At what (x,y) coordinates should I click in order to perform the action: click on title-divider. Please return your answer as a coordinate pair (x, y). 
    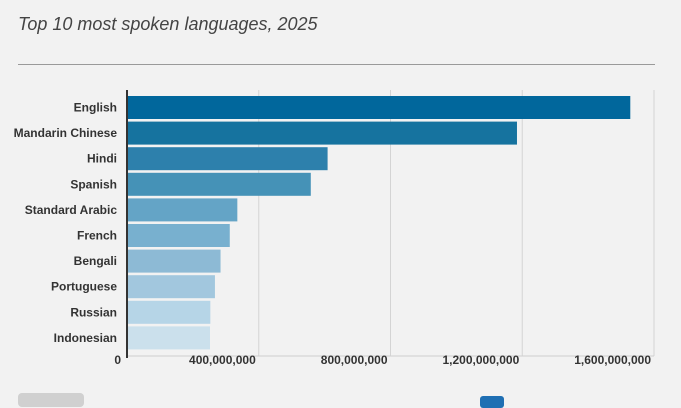
    Looking at the image, I should click on (336, 64).